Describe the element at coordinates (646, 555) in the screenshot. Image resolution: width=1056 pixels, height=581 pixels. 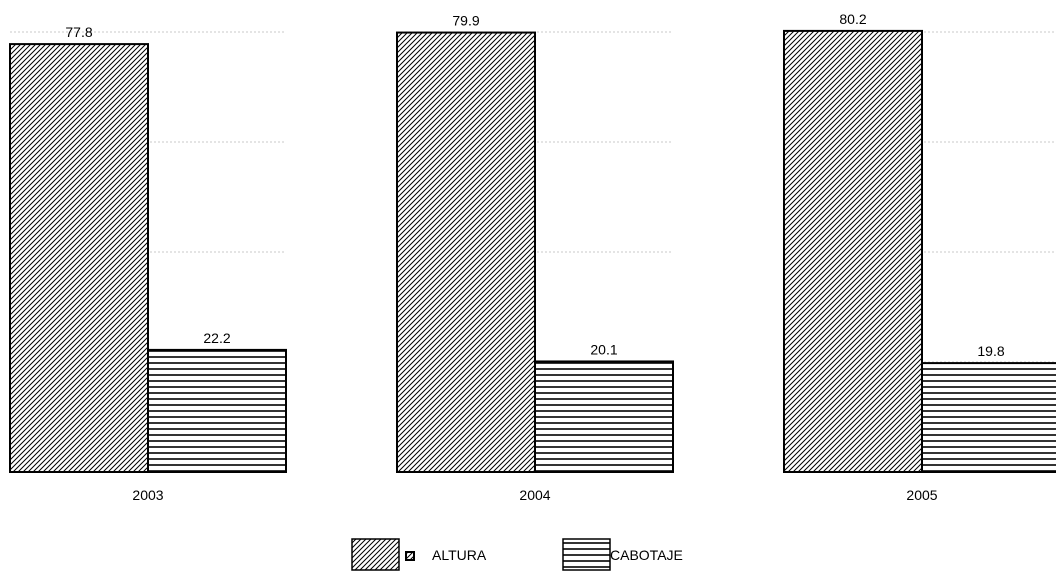
I see `legend-label-cabotaje: CABOTAJE` at that location.